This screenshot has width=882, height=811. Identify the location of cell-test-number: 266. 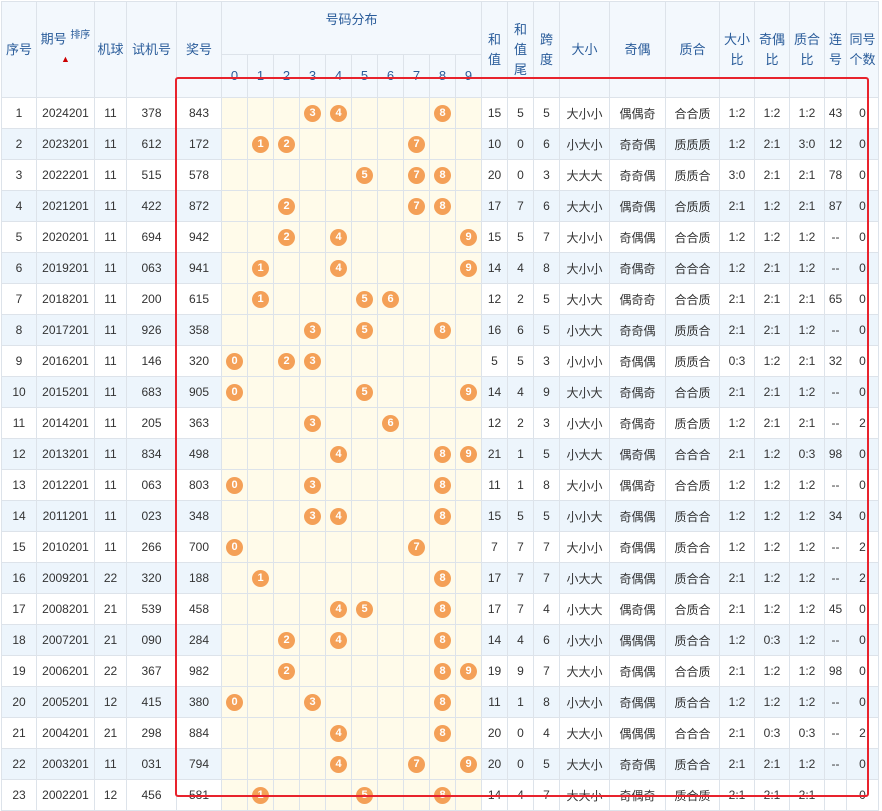
(151, 547).